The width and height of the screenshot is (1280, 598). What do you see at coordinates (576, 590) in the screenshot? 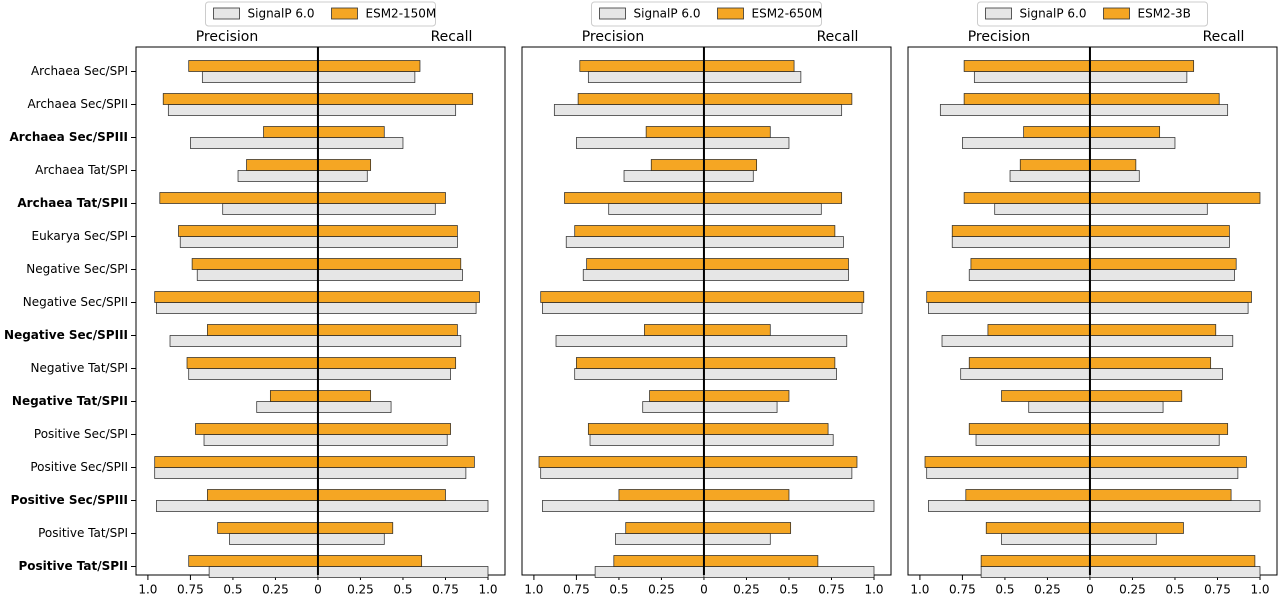
I see `x-tick-label: 0.75` at bounding box center [576, 590].